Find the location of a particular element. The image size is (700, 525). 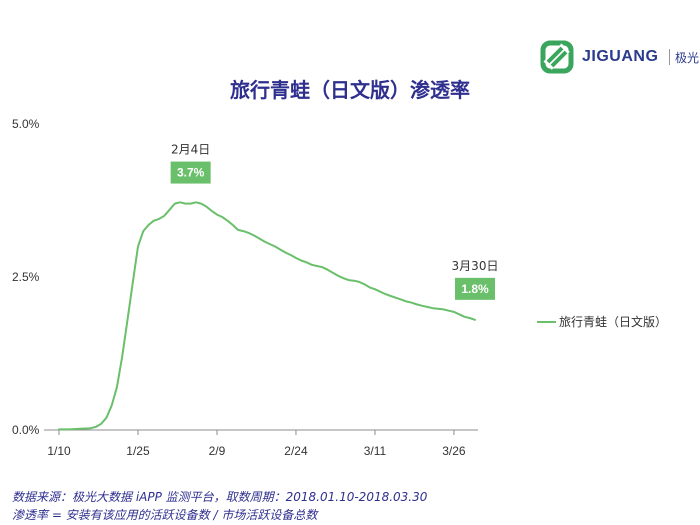

end-value-label: 1.8% is located at coordinates (475, 289).